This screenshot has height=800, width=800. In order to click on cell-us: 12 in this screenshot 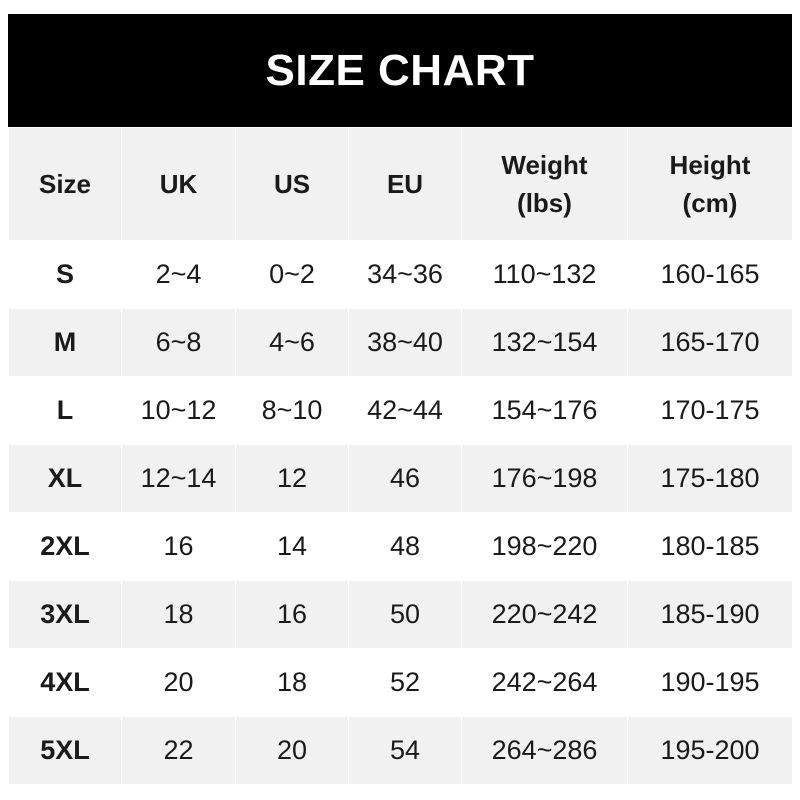, I will do `click(292, 478)`.